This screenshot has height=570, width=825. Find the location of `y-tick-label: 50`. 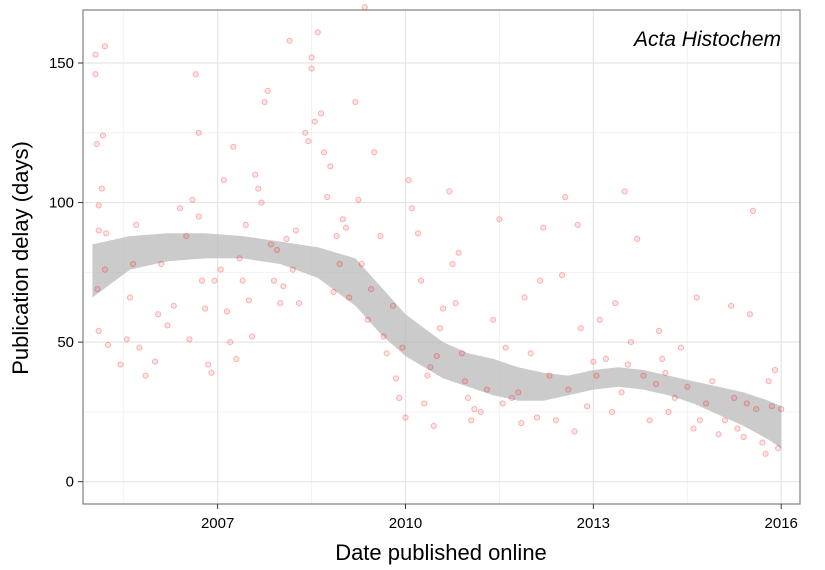

y-tick-label: 50 is located at coordinates (65, 342).